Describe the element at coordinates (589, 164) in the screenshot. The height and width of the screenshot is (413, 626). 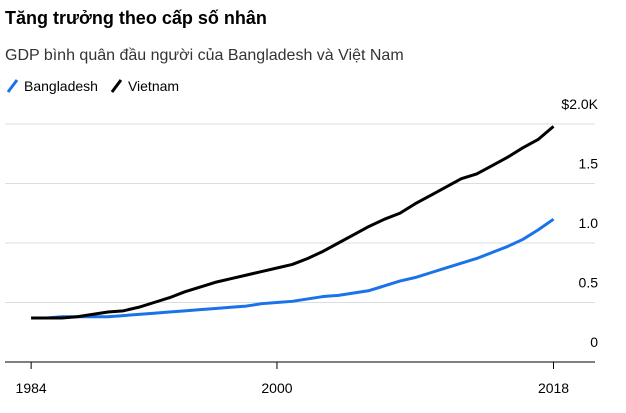
I see `y-tick-label: 1.5` at that location.